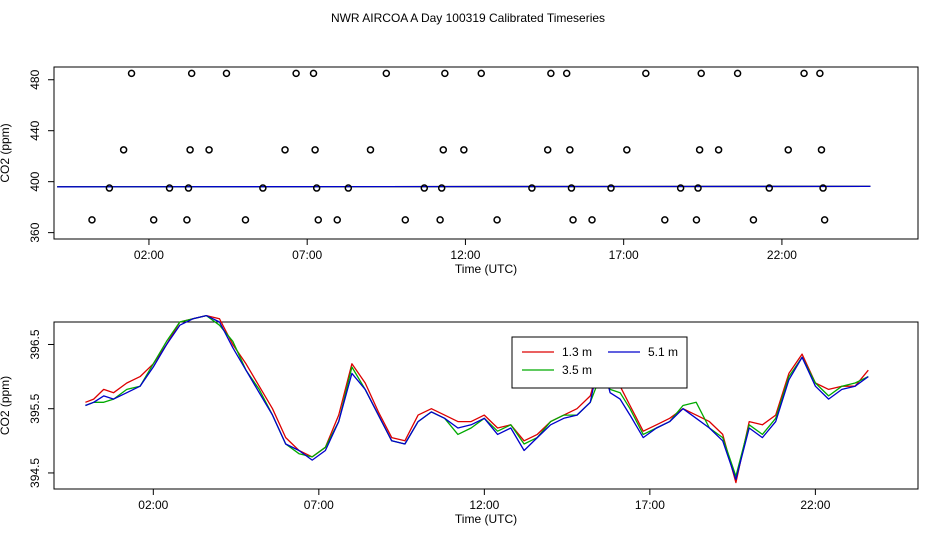 Image resolution: width=936 pixels, height=540 pixels. What do you see at coordinates (35, 181) in the screenshot?
I see `y-tick-label: 400` at bounding box center [35, 181].